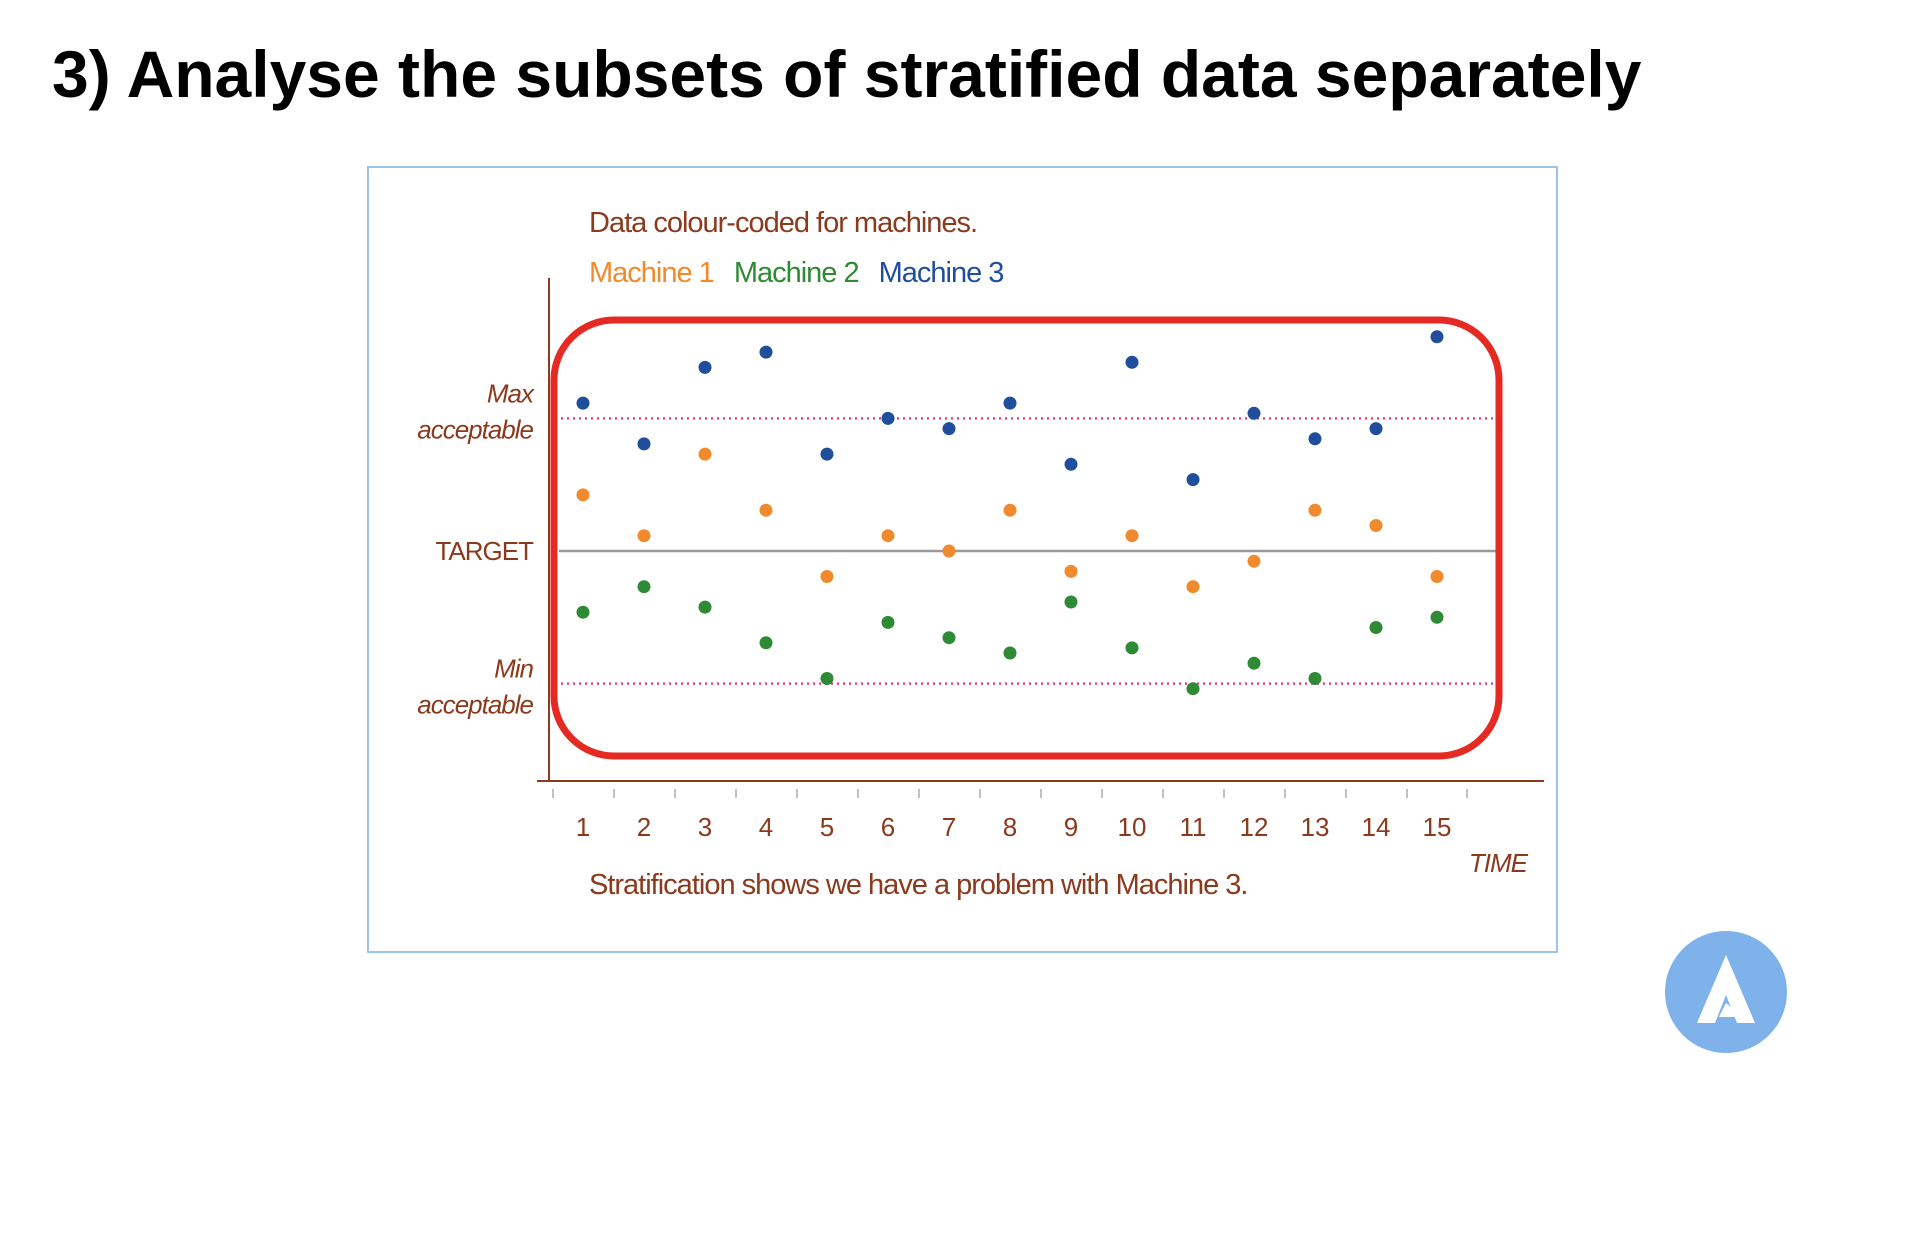  What do you see at coordinates (511, 393) in the screenshot?
I see `max-label-line1: Max` at bounding box center [511, 393].